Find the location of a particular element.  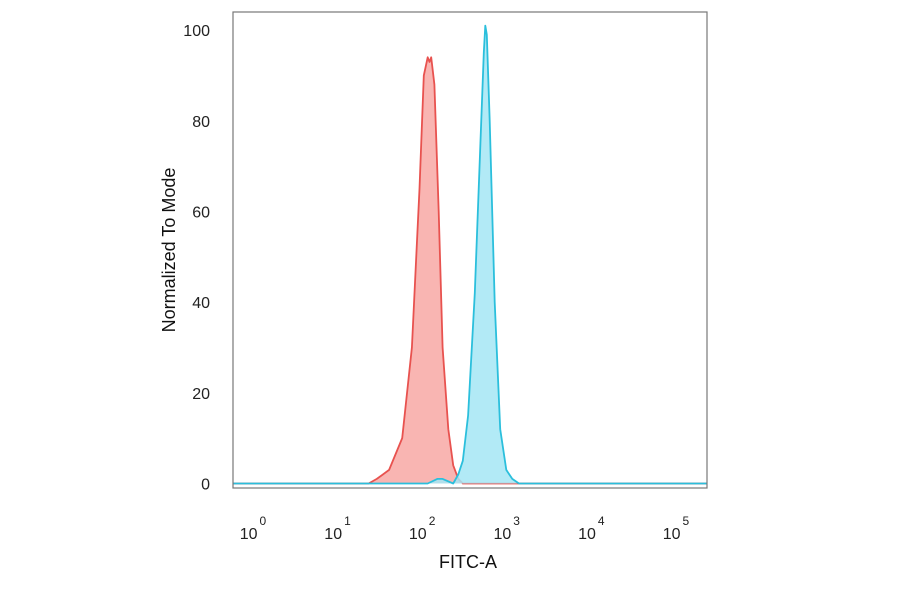

x-tick-label: 10⁴ is located at coordinates (591, 528).